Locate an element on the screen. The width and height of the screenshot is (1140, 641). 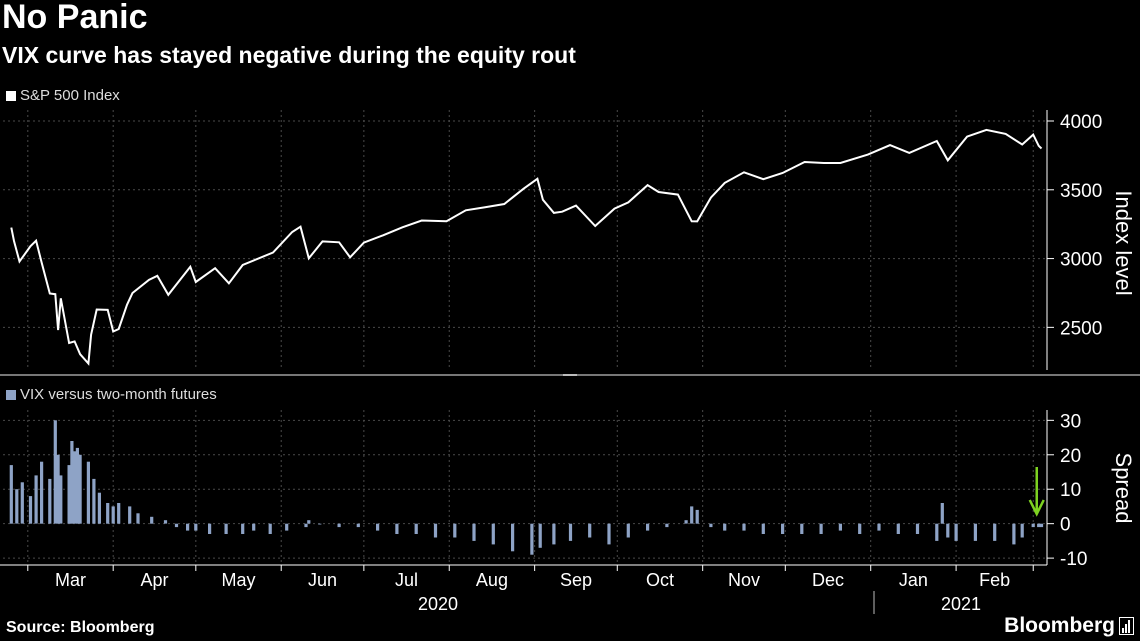
bloomberg-logo: Bloomberg is located at coordinates (1069, 626).